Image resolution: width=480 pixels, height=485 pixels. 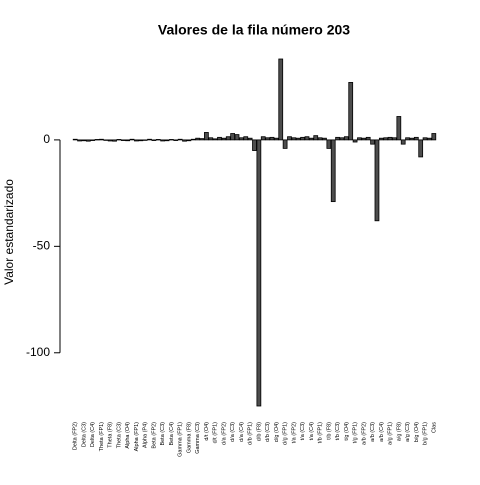 What do you see at coordinates (338, 431) in the screenshot?
I see `x-tick-label: t/b (C3)` at bounding box center [338, 431].